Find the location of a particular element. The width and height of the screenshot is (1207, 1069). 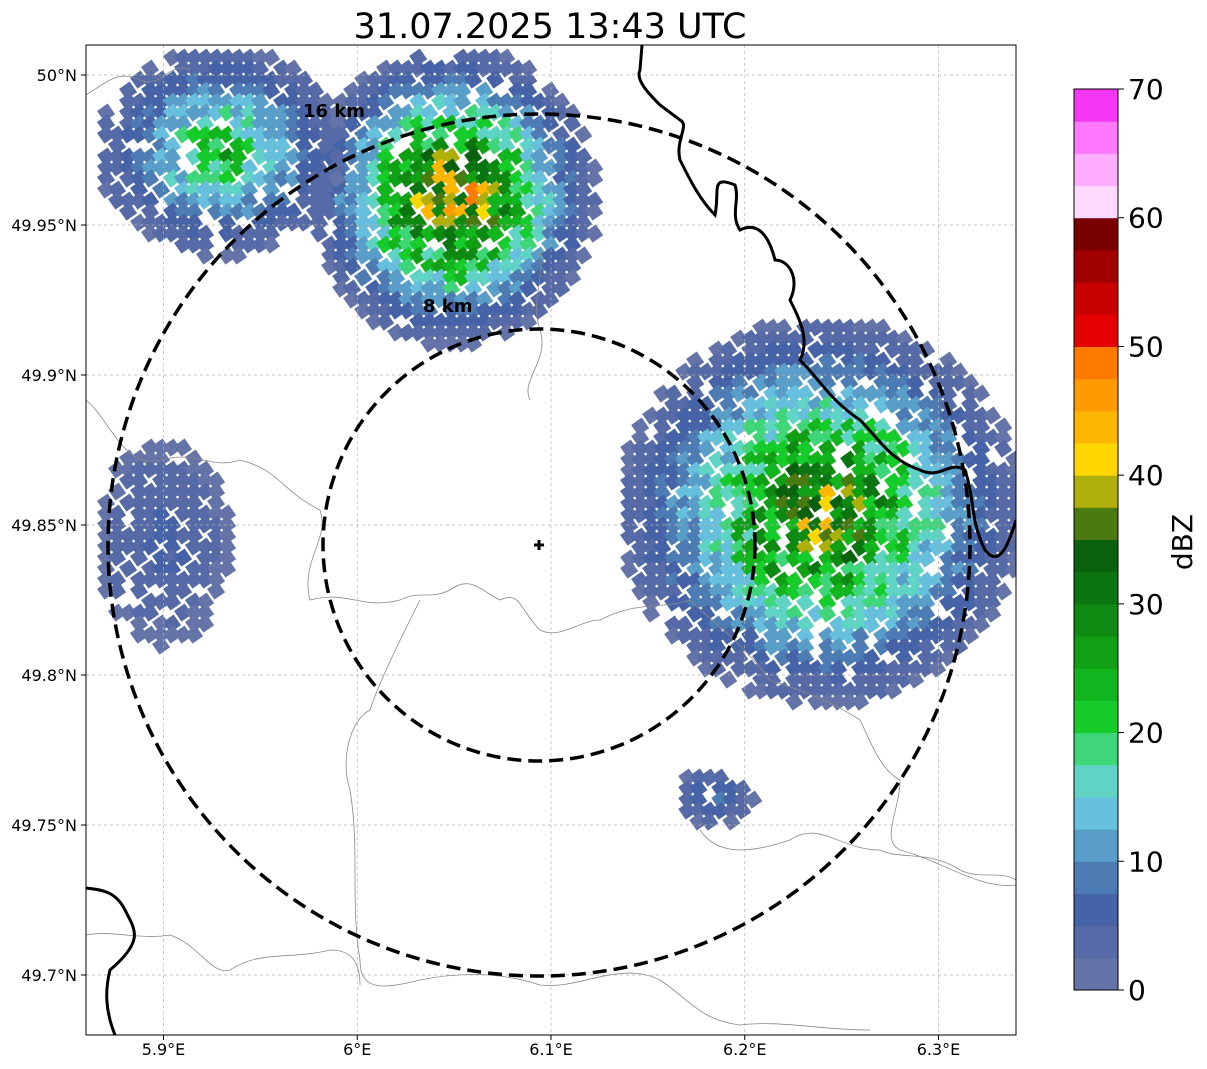

colorbar-tick-label: 10 is located at coordinates (1146, 861).